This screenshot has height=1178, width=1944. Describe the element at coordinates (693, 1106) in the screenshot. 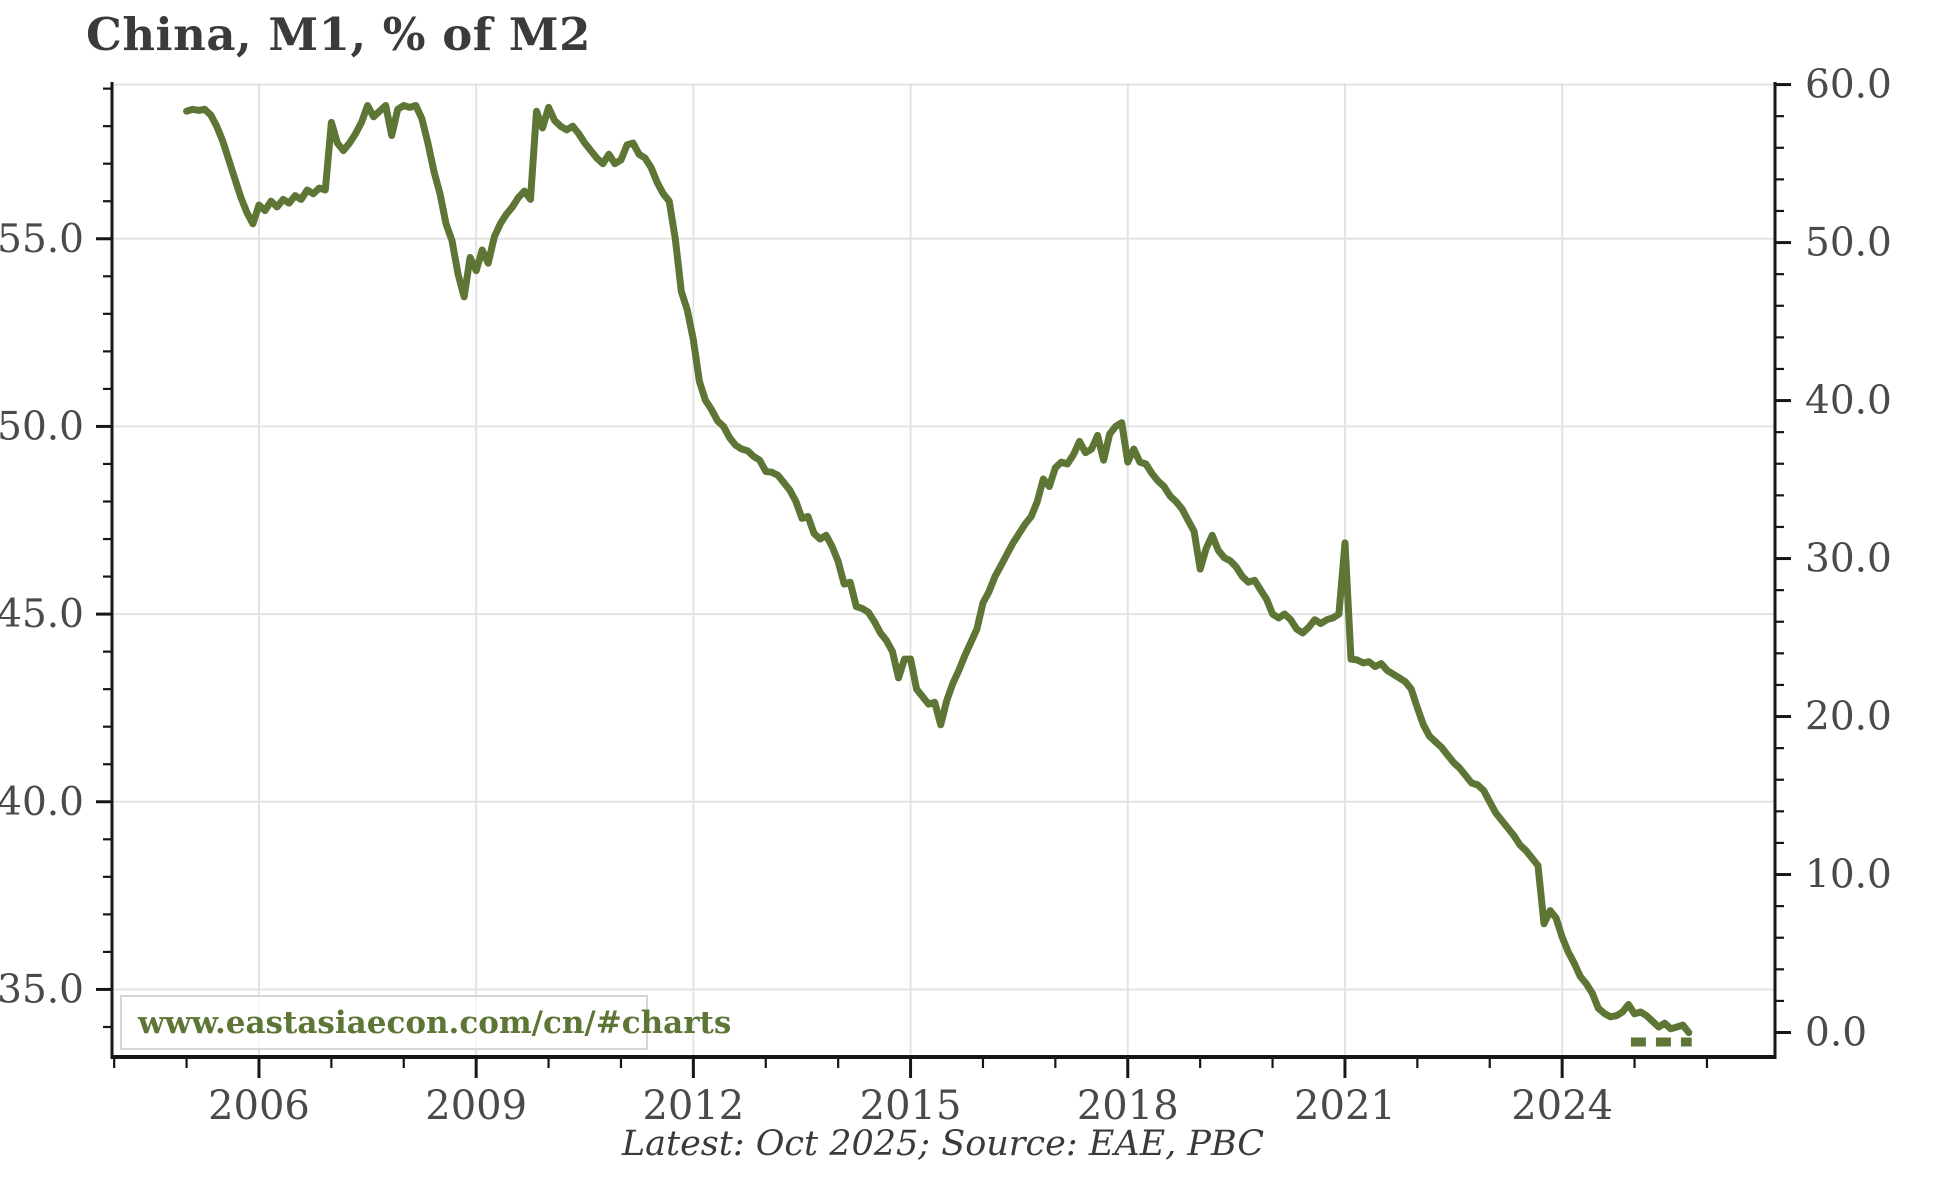

I see `x-tick-label: 2012` at that location.